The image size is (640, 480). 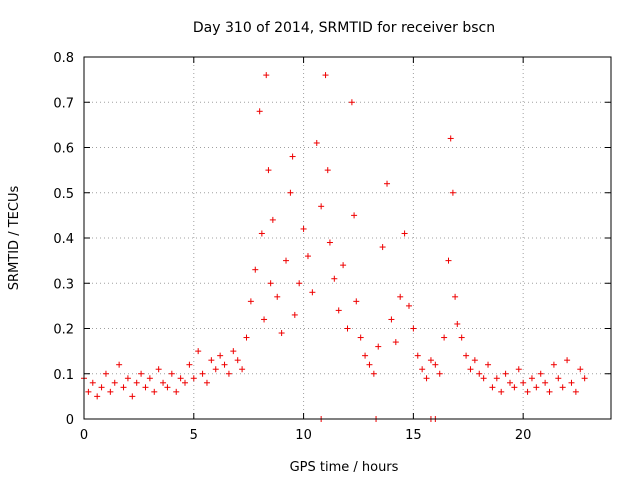 What do you see at coordinates (70, 420) in the screenshot?
I see `y-tick-label: 0` at bounding box center [70, 420].